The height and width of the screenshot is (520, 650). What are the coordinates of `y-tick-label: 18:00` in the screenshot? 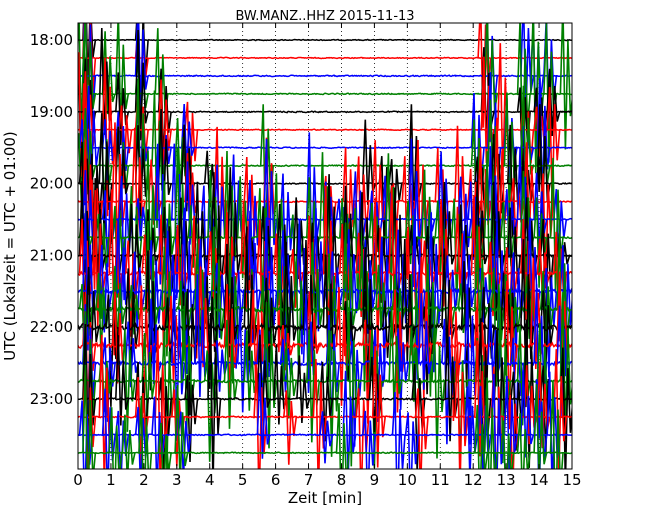 It's located at (51, 40).